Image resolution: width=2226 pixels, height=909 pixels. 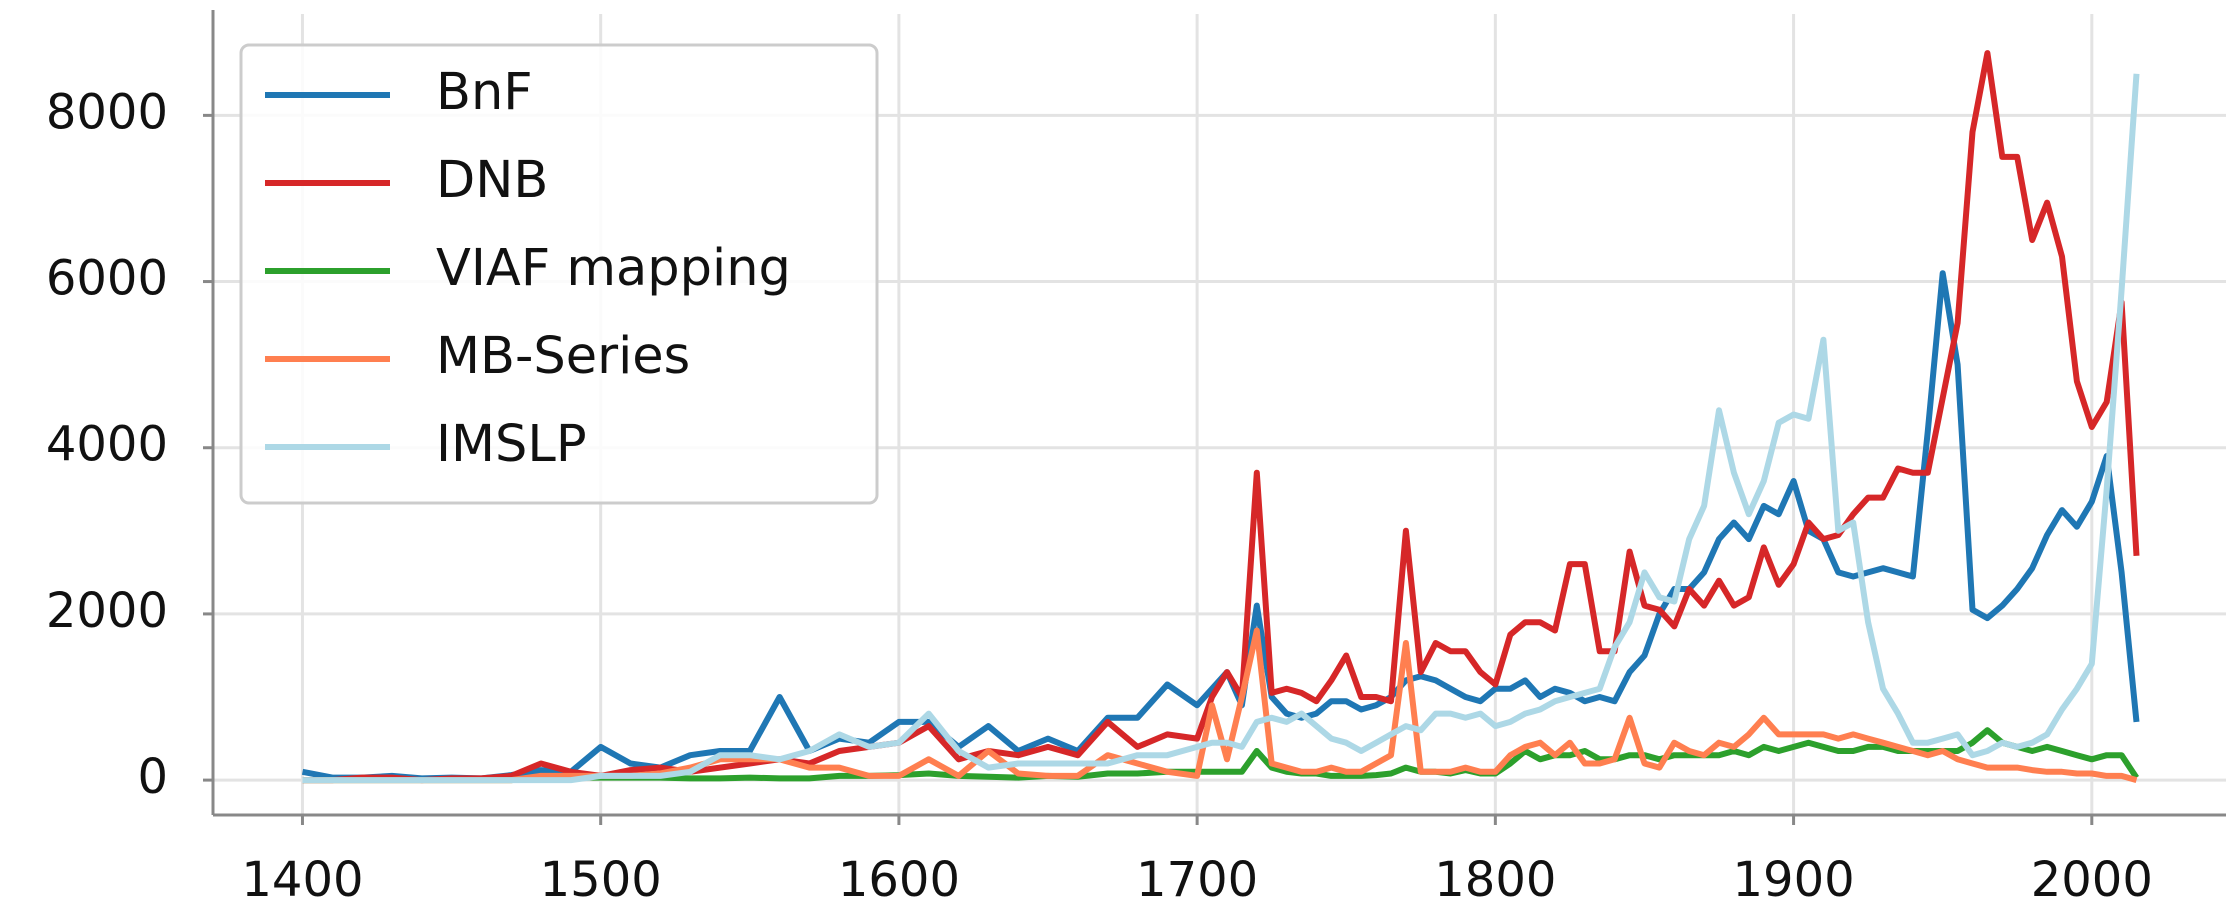 I want to click on x-tick-label: 1900, so click(x=1793, y=880).